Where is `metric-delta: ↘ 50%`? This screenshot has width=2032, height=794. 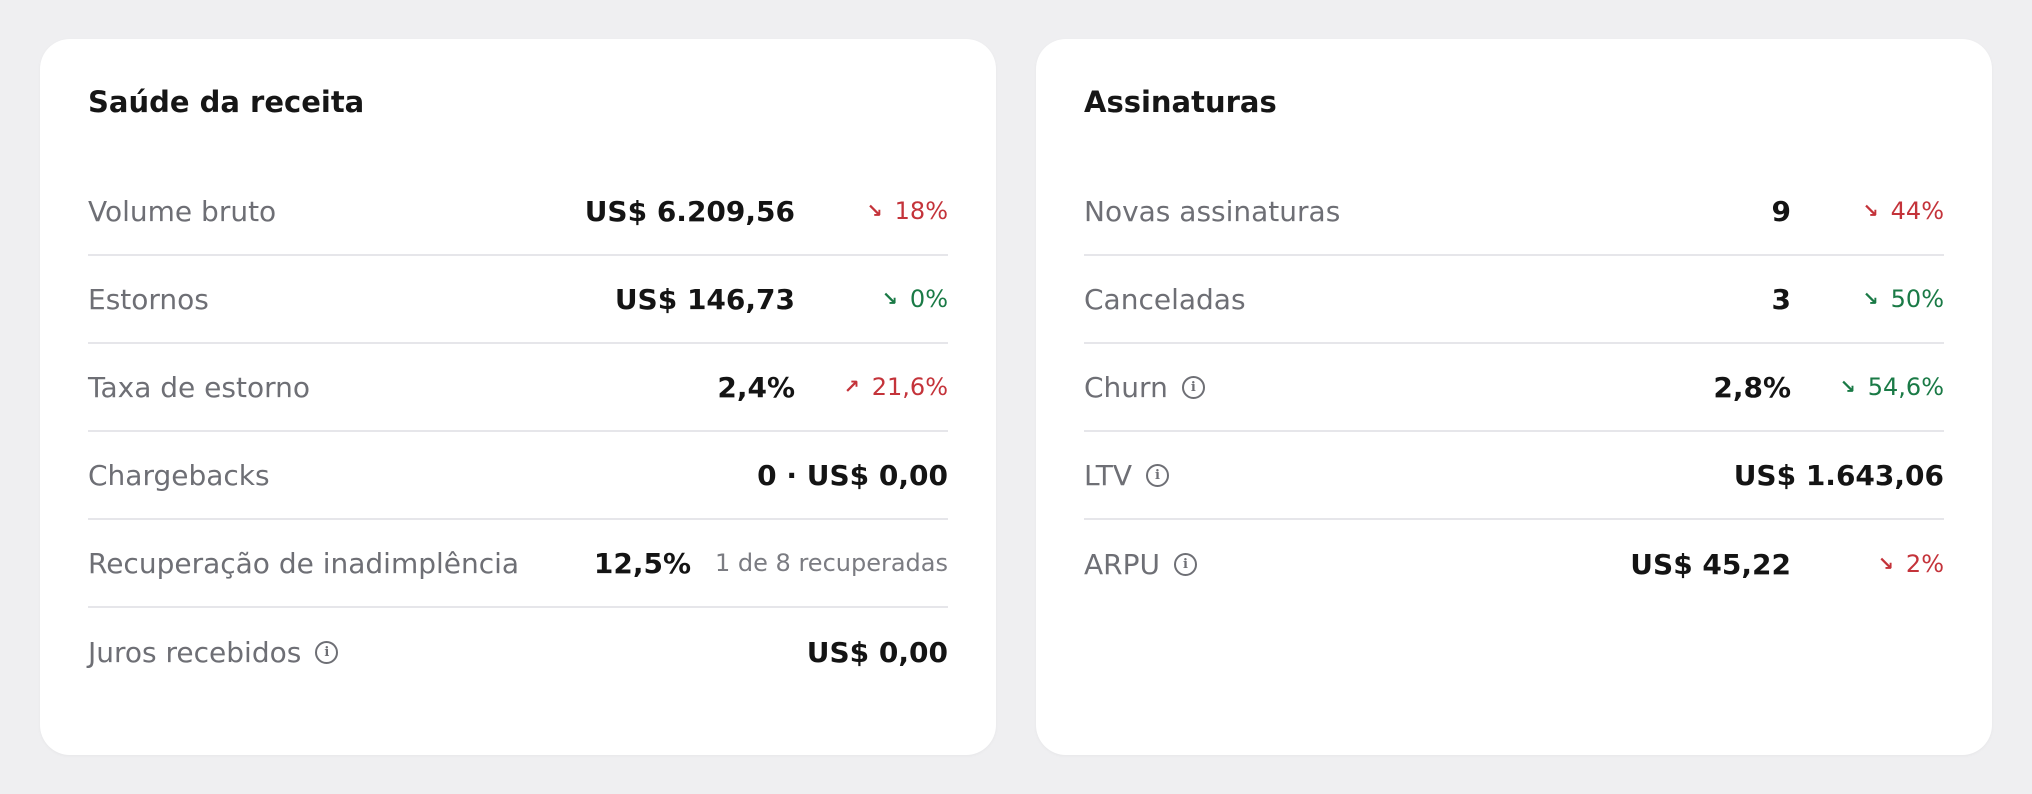
metric-delta: ↘ 50% is located at coordinates (1867, 299).